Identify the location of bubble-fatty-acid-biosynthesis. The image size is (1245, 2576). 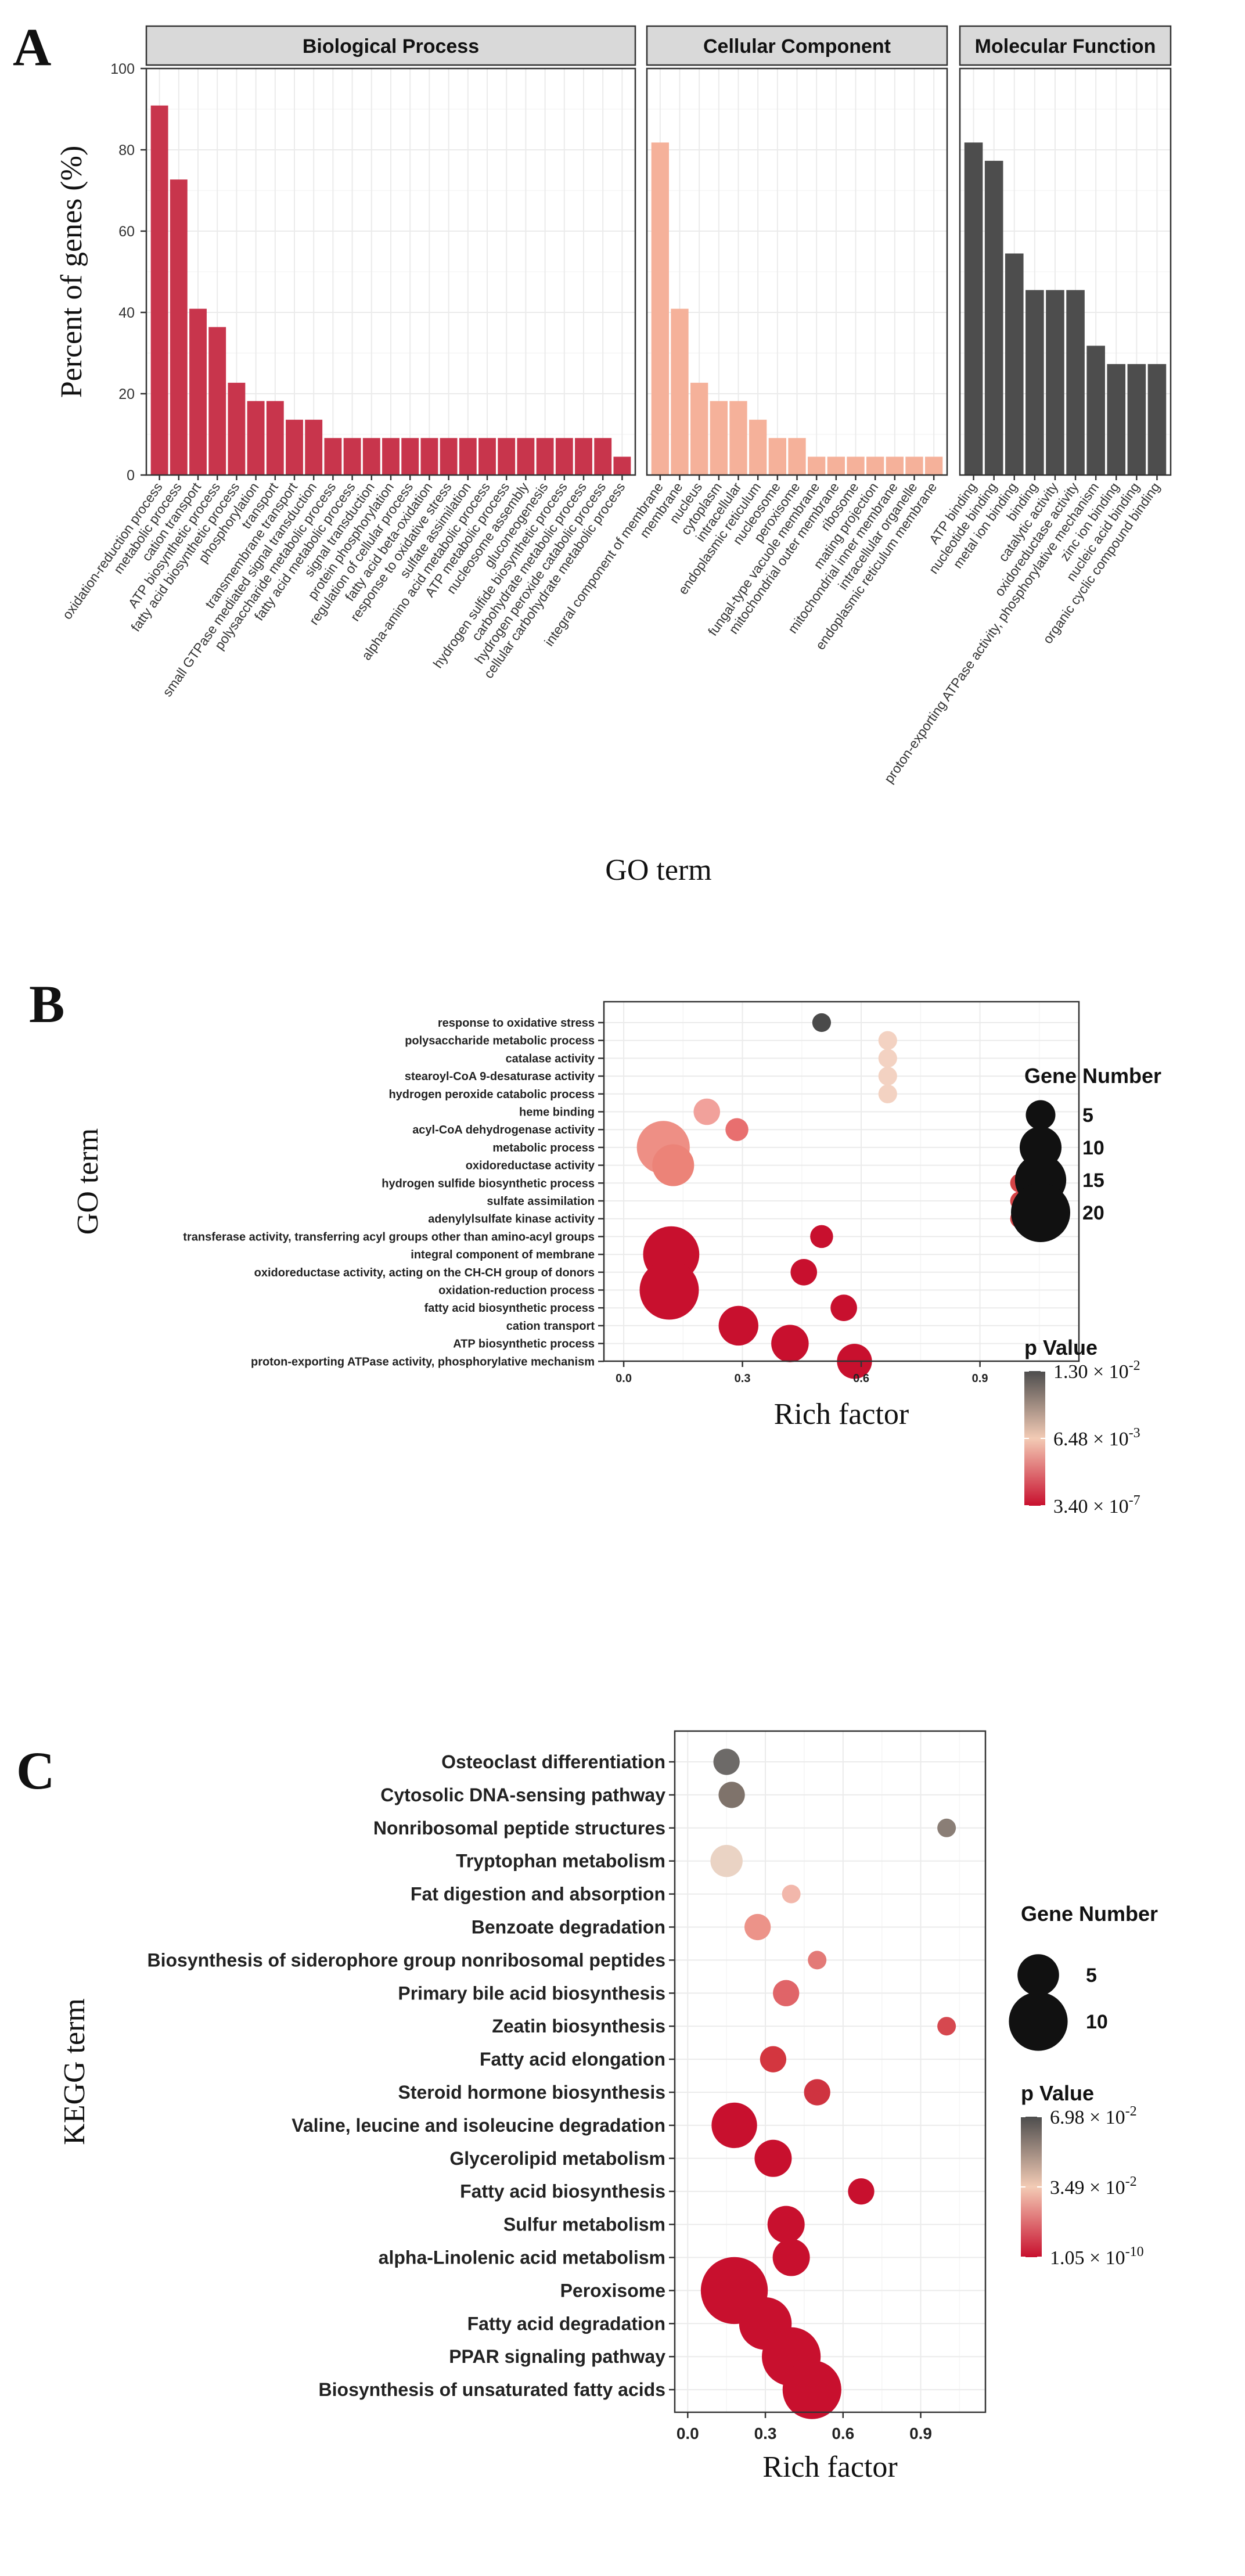
(861, 2191).